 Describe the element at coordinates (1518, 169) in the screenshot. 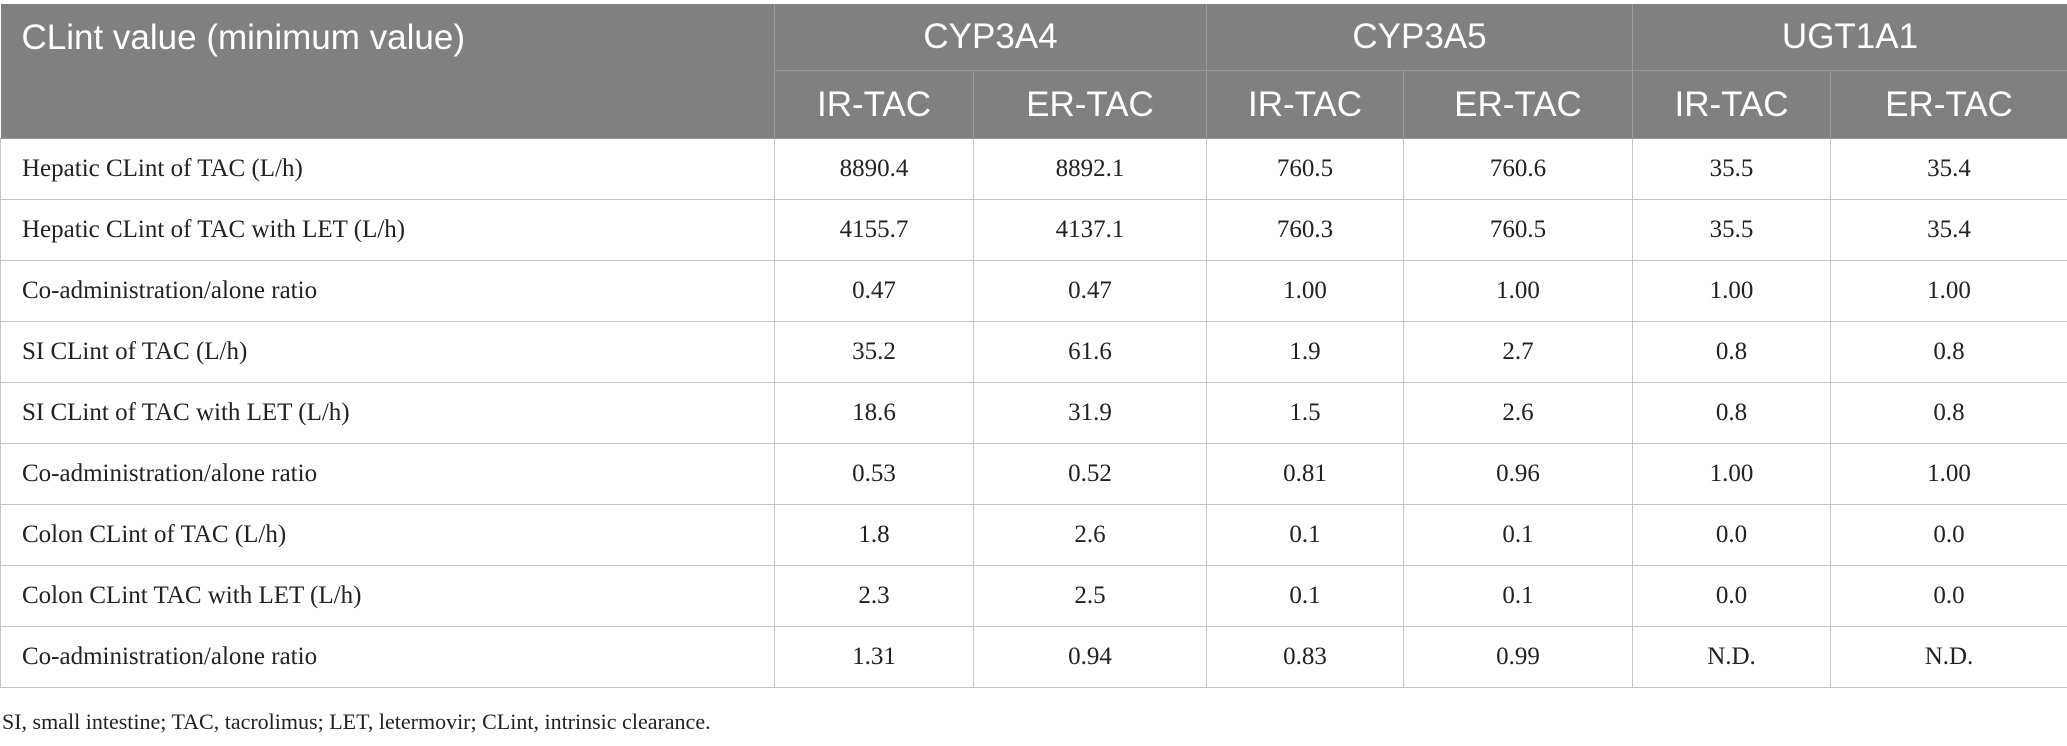

I see `table-cell: 760.6` at that location.